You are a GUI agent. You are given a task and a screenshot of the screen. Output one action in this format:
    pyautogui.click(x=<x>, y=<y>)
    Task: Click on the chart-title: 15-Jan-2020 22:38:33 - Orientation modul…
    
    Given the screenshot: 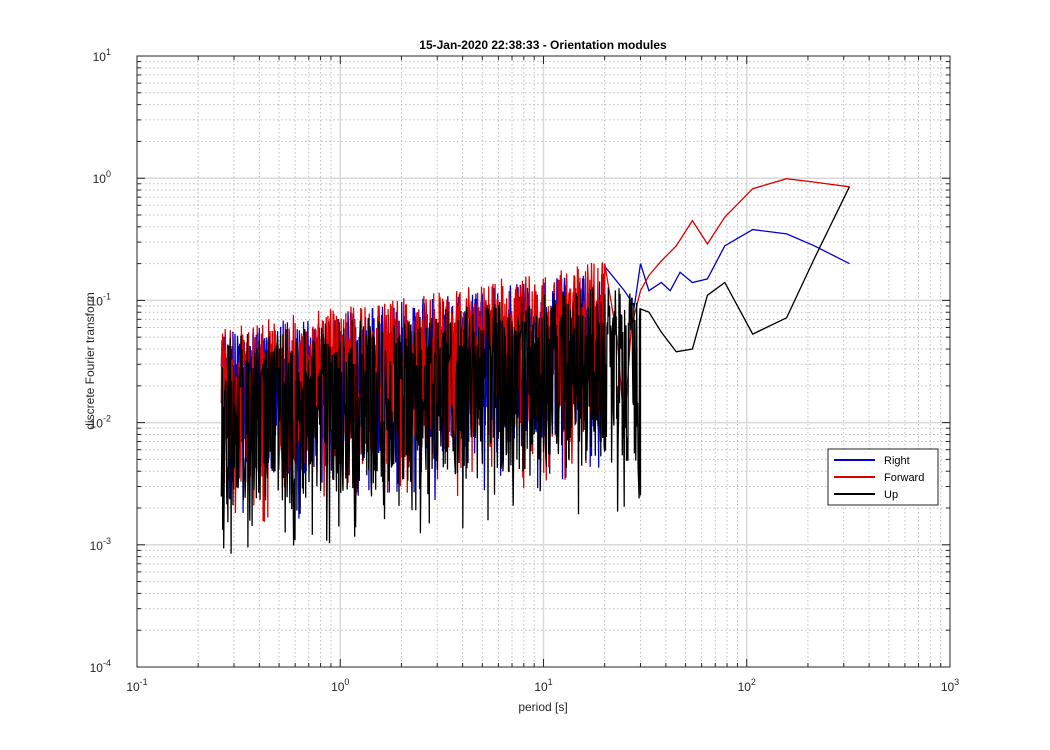 What is the action you would take?
    pyautogui.click(x=543, y=45)
    